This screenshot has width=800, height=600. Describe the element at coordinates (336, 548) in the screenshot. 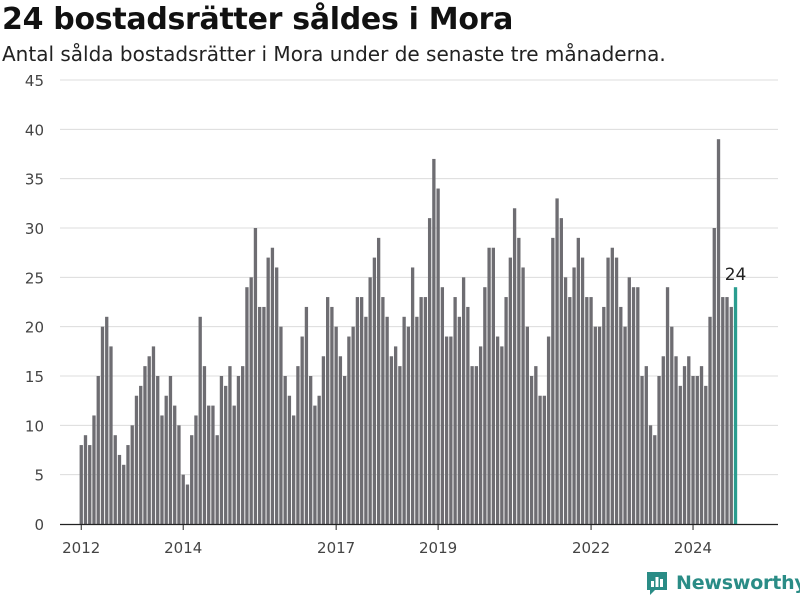

I see `x-tick-label: 2017` at that location.